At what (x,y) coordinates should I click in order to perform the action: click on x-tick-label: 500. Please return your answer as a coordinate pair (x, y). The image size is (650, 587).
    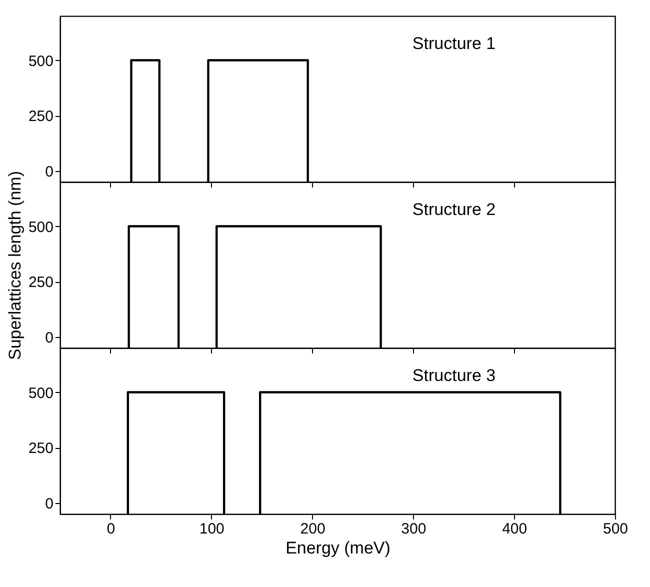
    Looking at the image, I should click on (615, 529).